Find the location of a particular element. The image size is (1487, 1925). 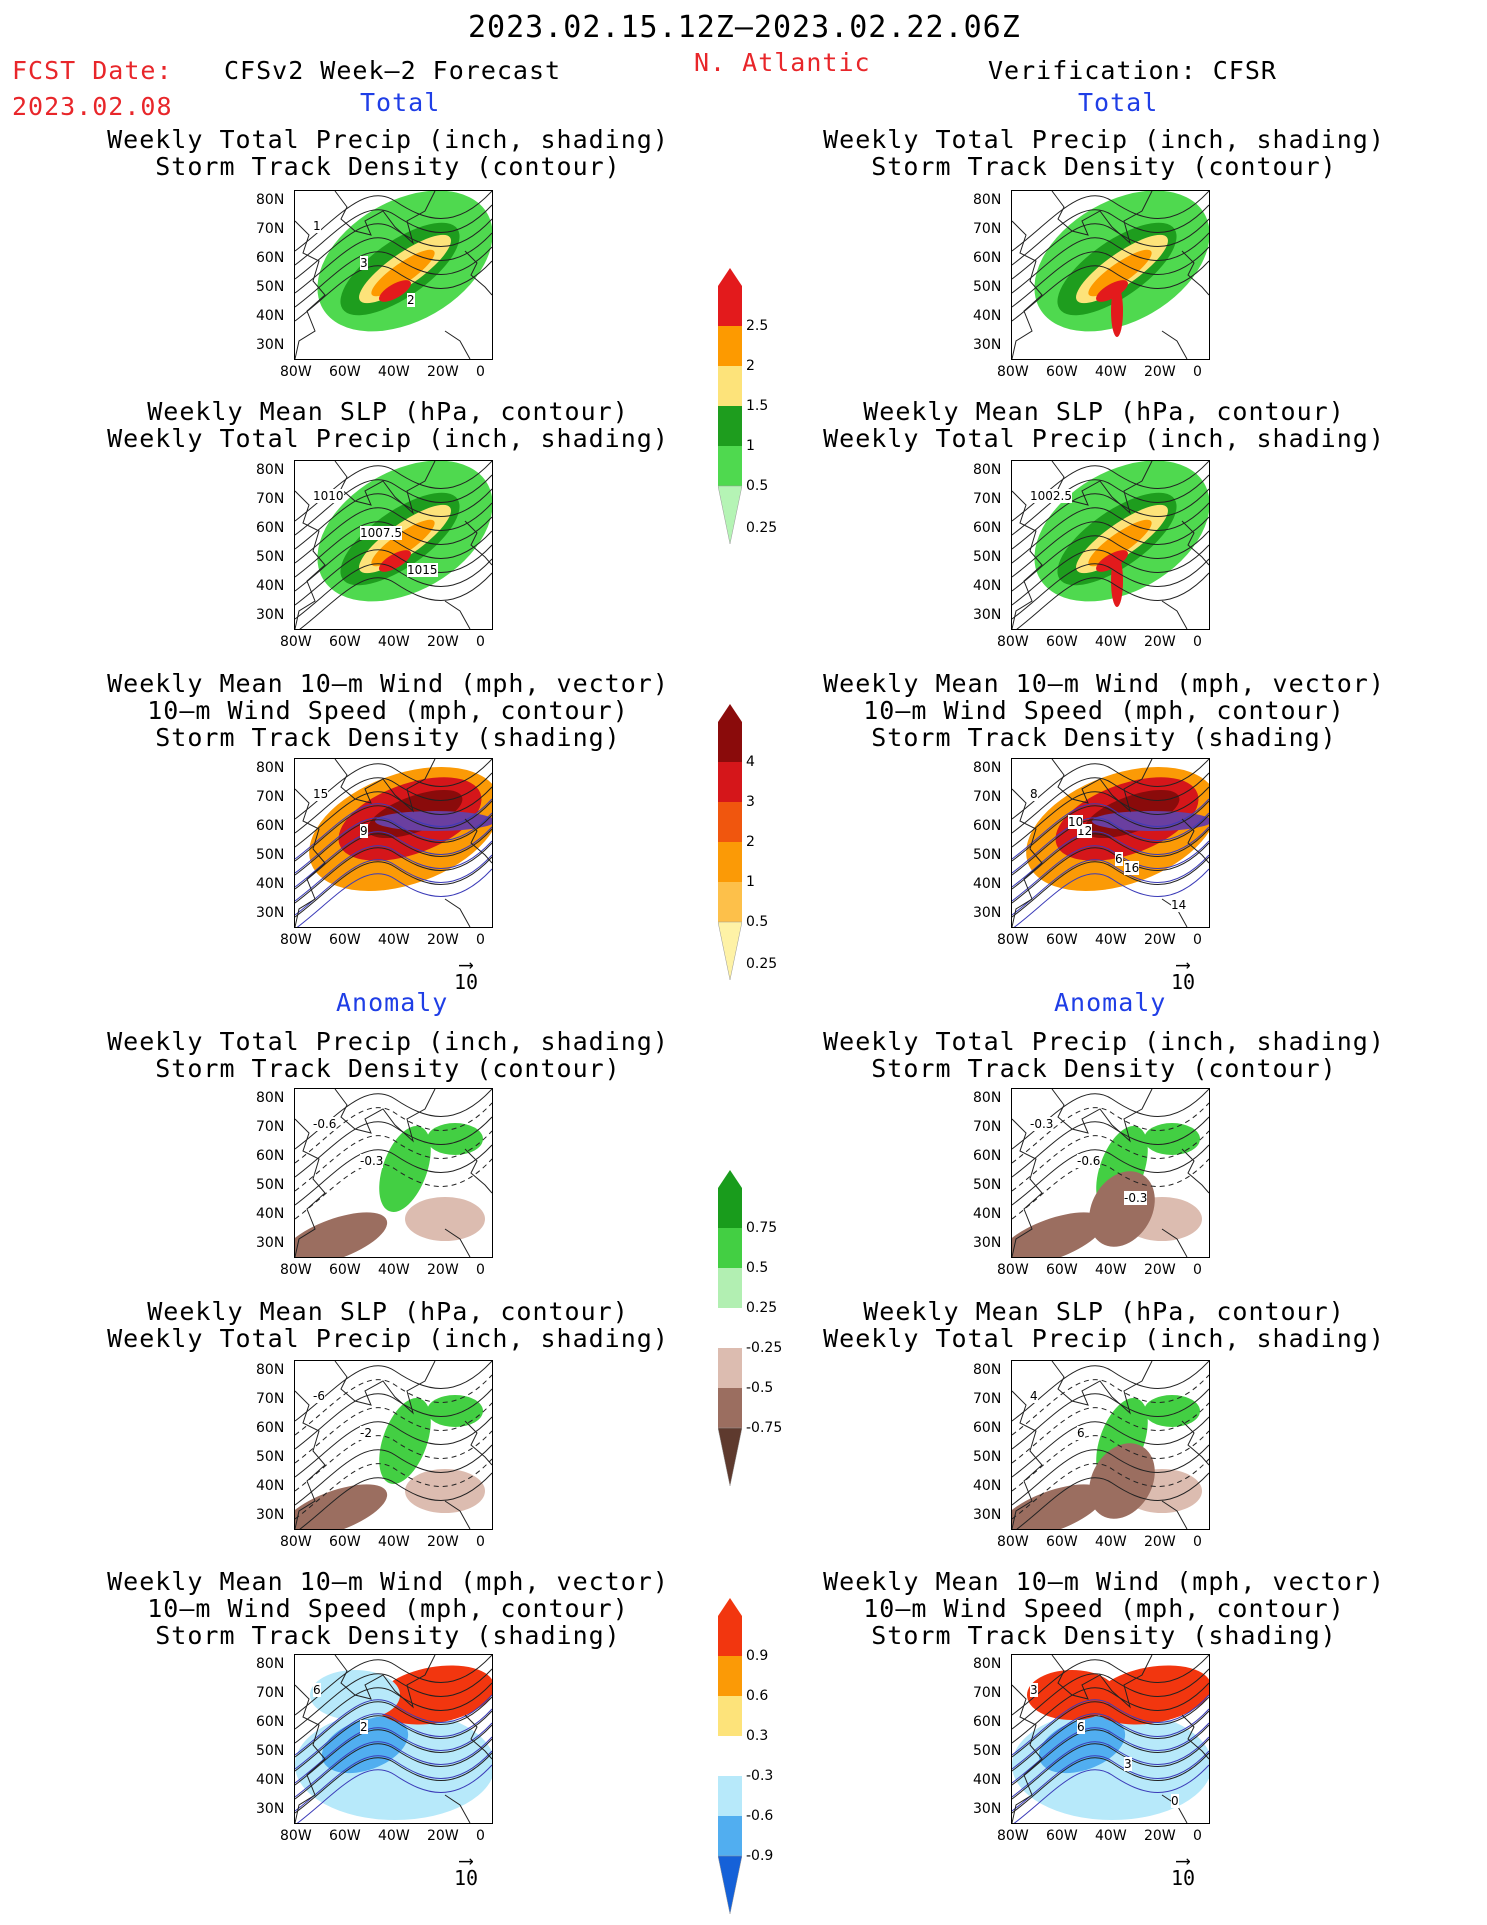

lat-tick-label: 60N is located at coordinates (270, 1156).